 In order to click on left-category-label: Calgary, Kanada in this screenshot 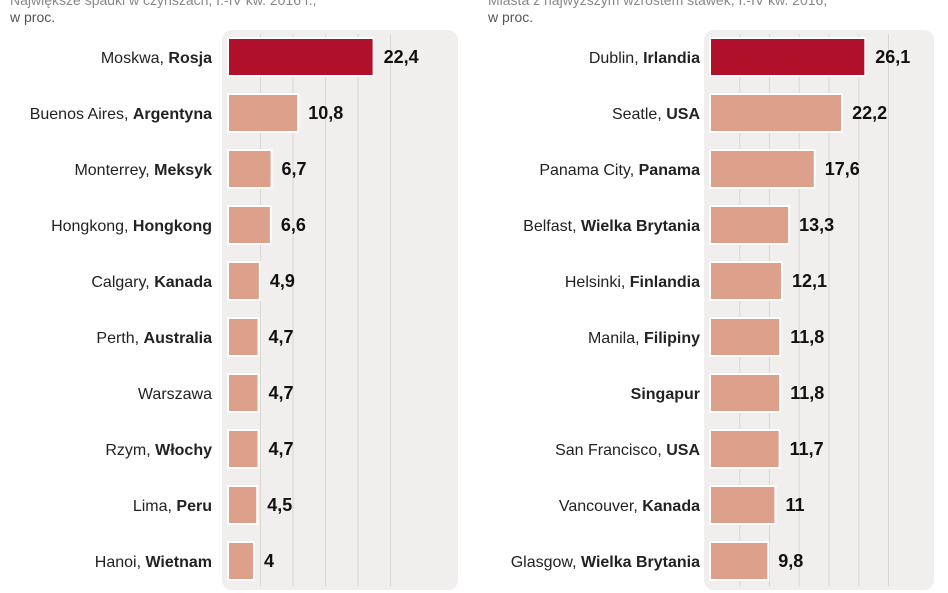, I will do `click(151, 282)`.